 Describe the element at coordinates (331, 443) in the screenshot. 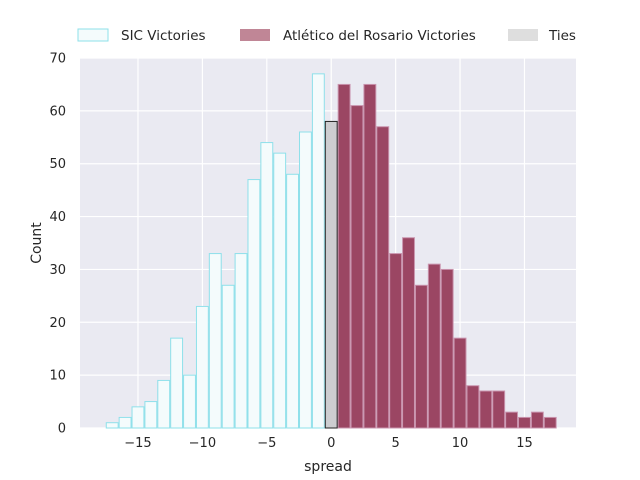

I see `x-tick-label: 0` at that location.